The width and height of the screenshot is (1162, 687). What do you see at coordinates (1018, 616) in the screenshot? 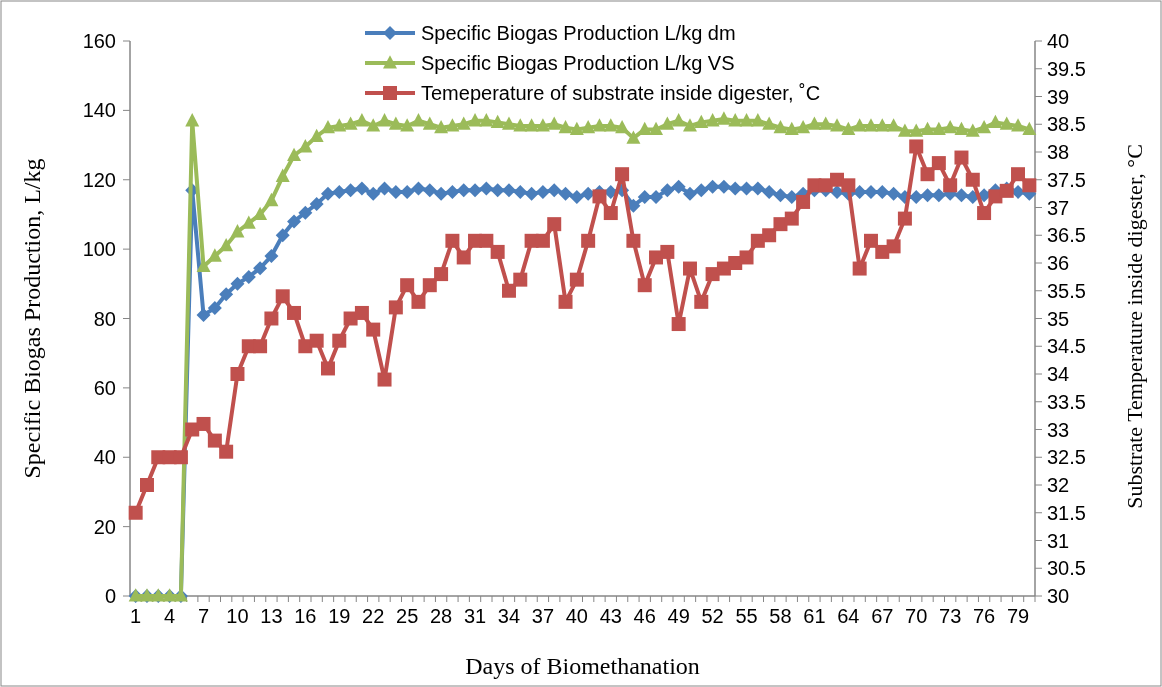
I see `x-tick-label: 79` at bounding box center [1018, 616].